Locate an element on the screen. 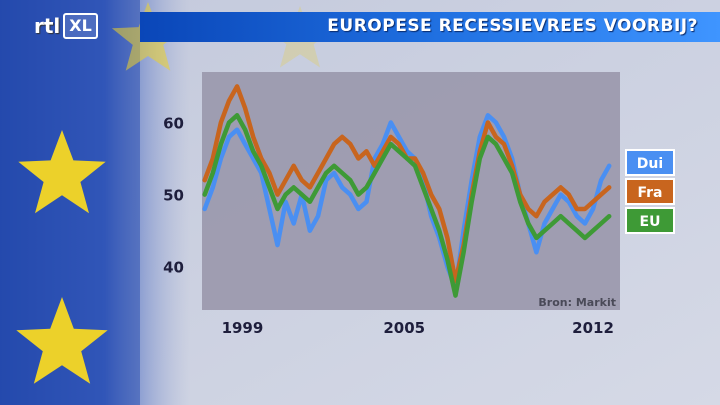  x-tick-label: 2012 is located at coordinates (593, 328).